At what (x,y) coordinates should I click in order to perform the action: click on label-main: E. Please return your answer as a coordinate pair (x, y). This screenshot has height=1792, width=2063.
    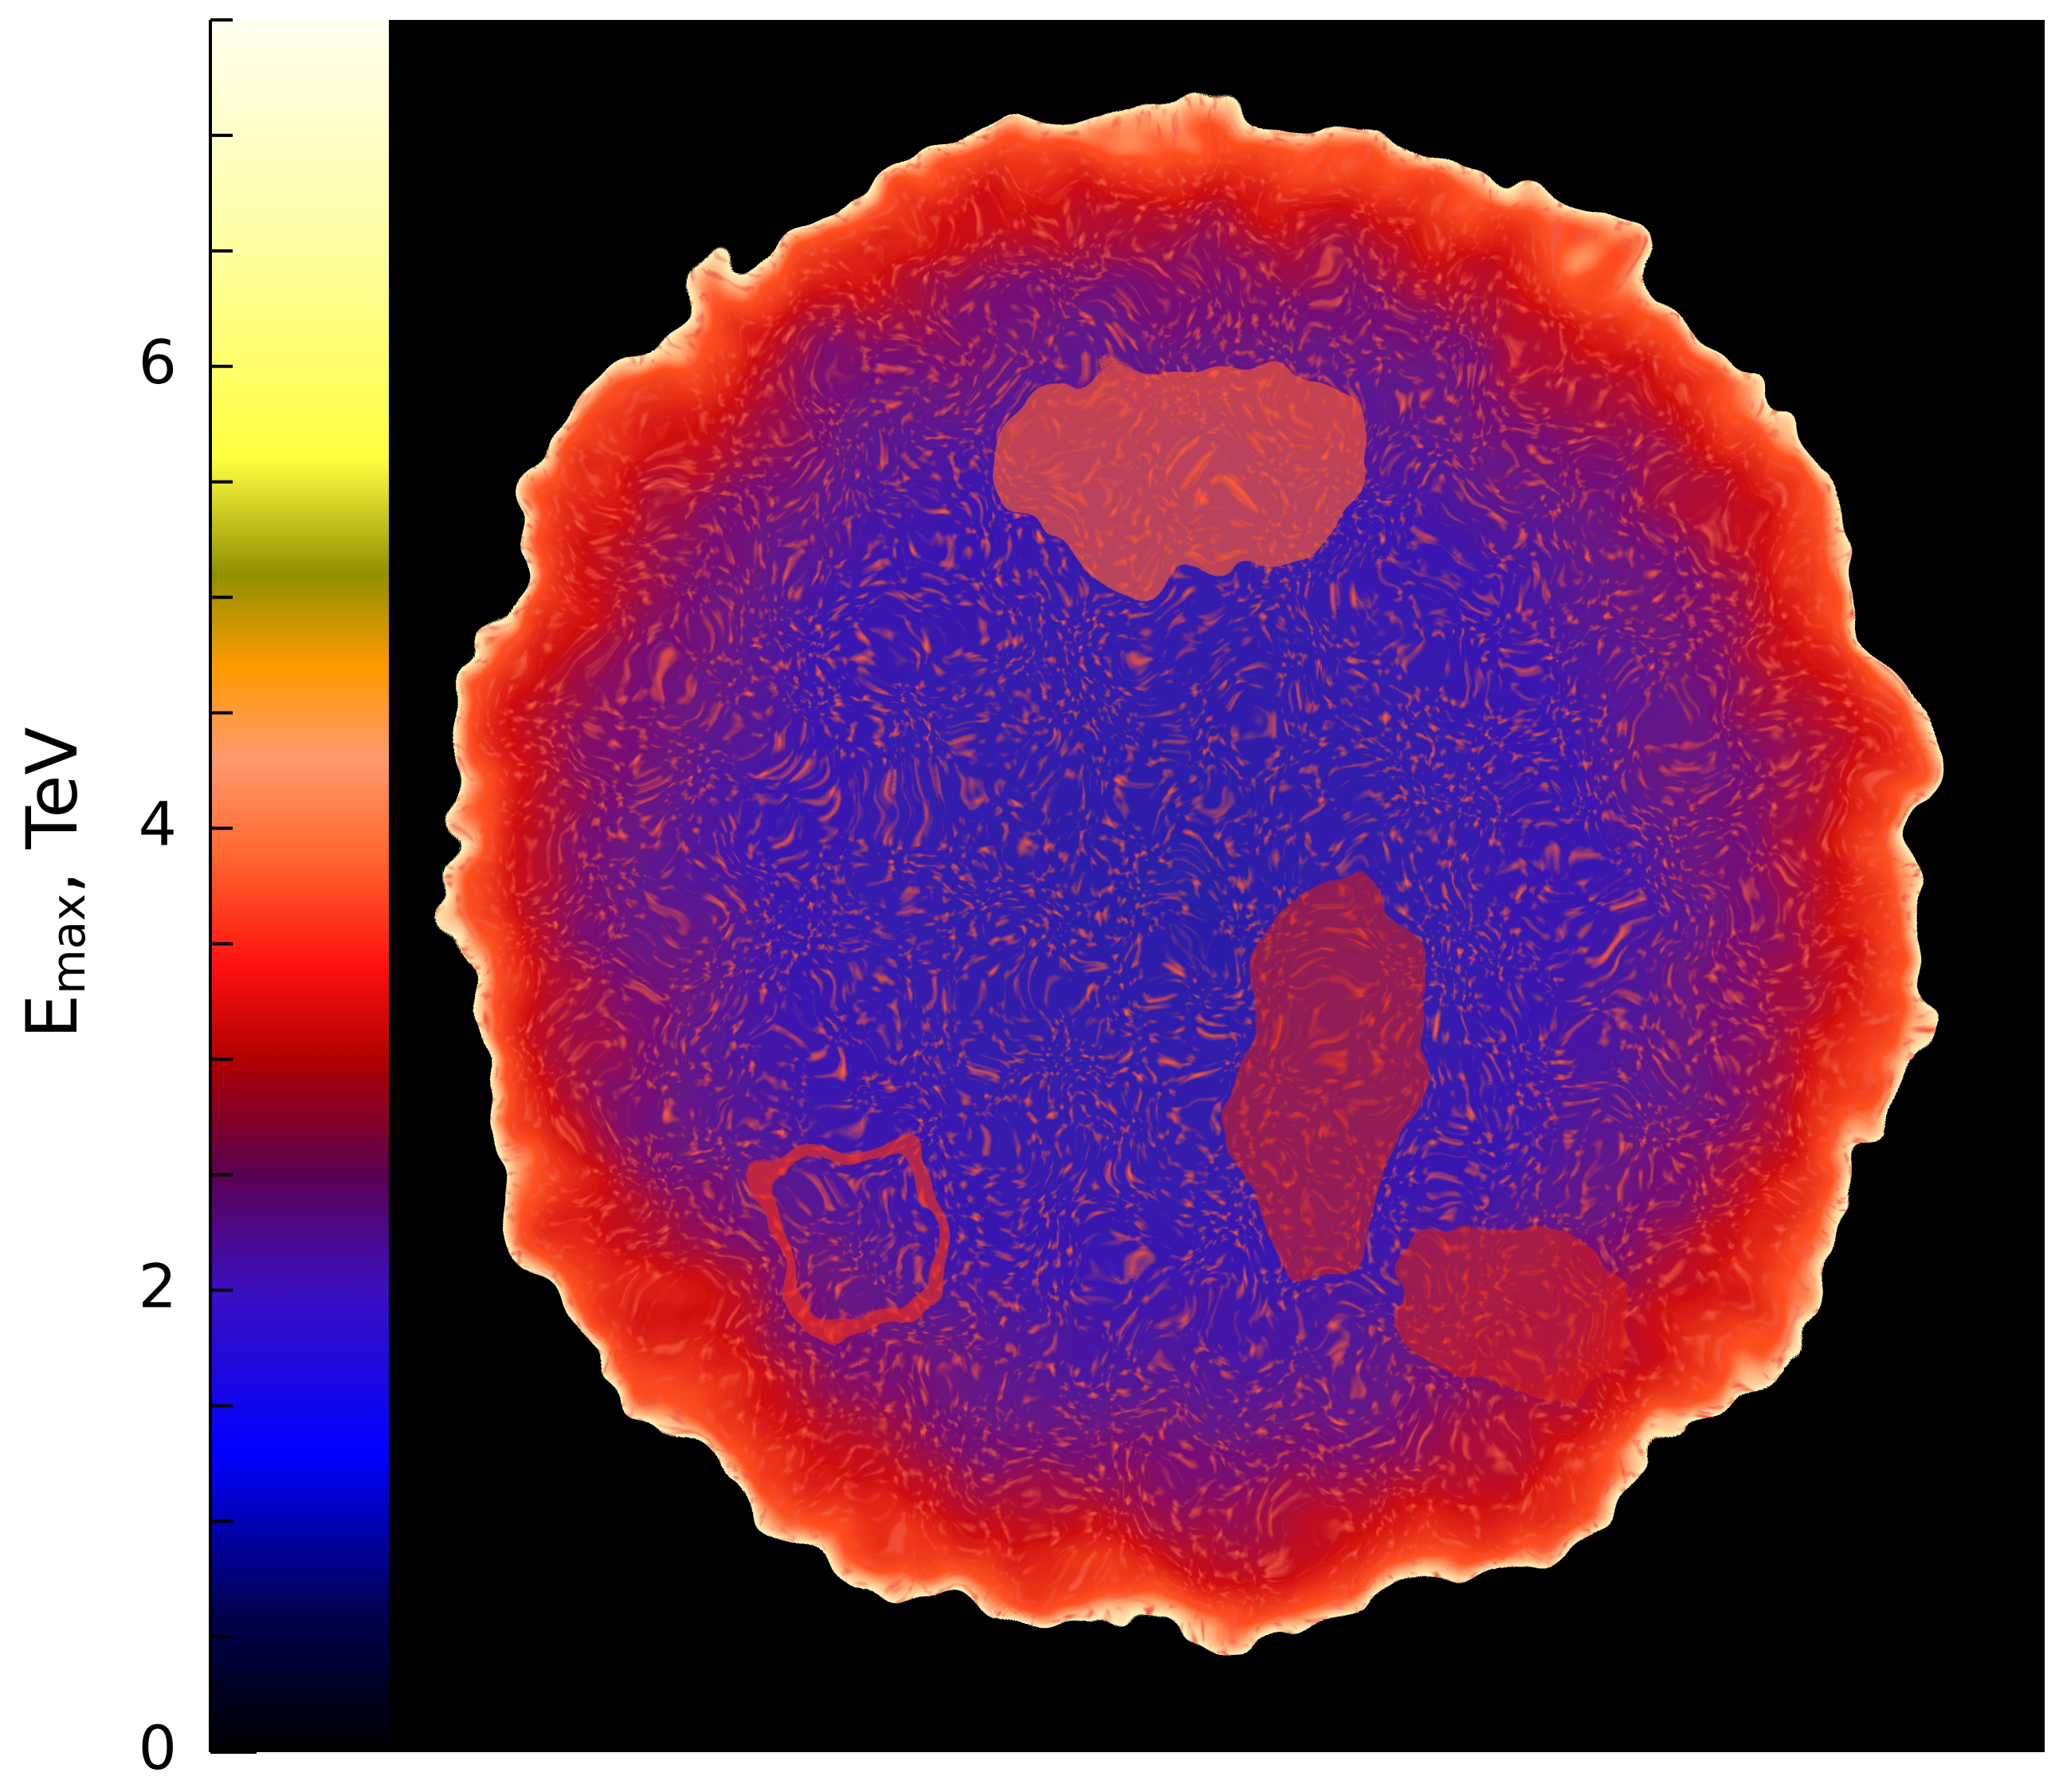
    Looking at the image, I should click on (52, 1016).